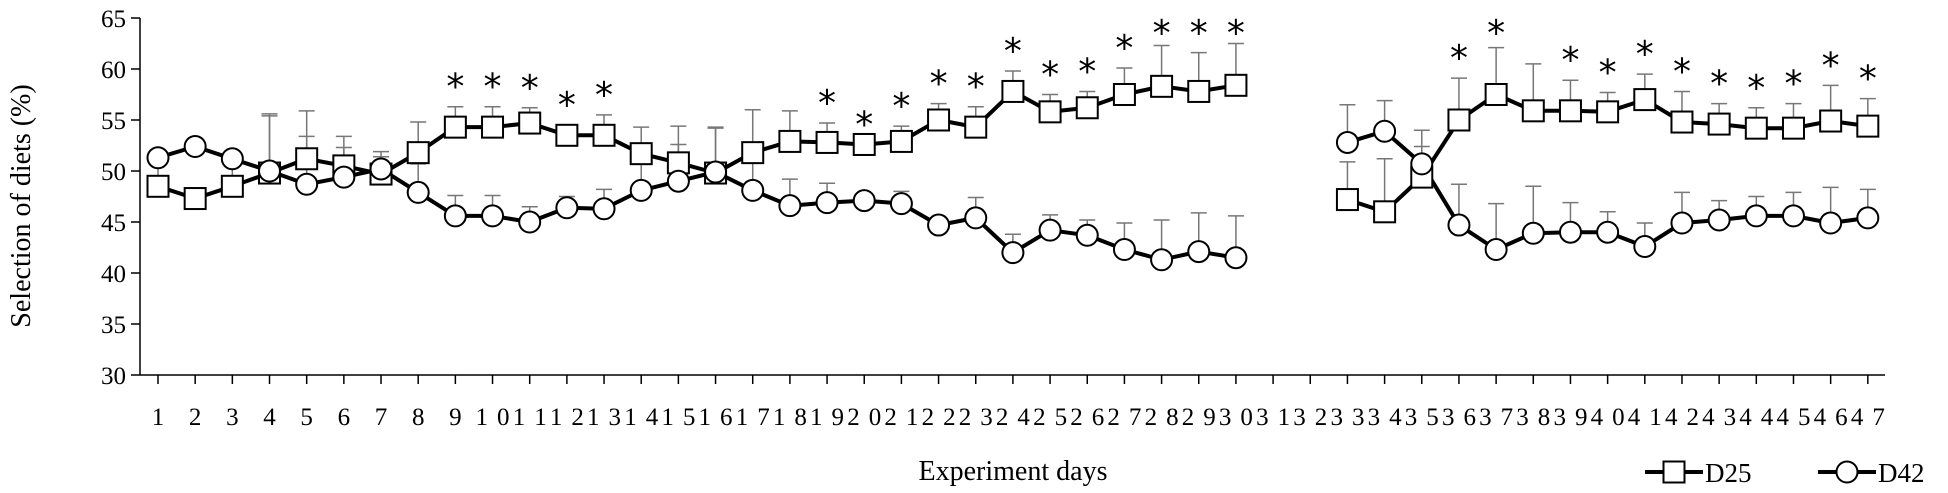 Image resolution: width=1948 pixels, height=493 pixels. Describe the element at coordinates (1013, 471) in the screenshot. I see `x-axis-label: Experiment days` at that location.